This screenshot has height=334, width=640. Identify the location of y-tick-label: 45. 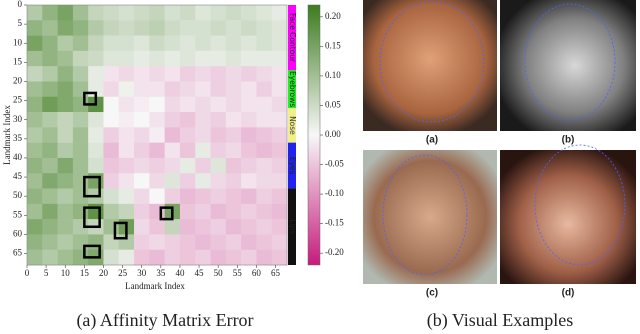
(18, 176).